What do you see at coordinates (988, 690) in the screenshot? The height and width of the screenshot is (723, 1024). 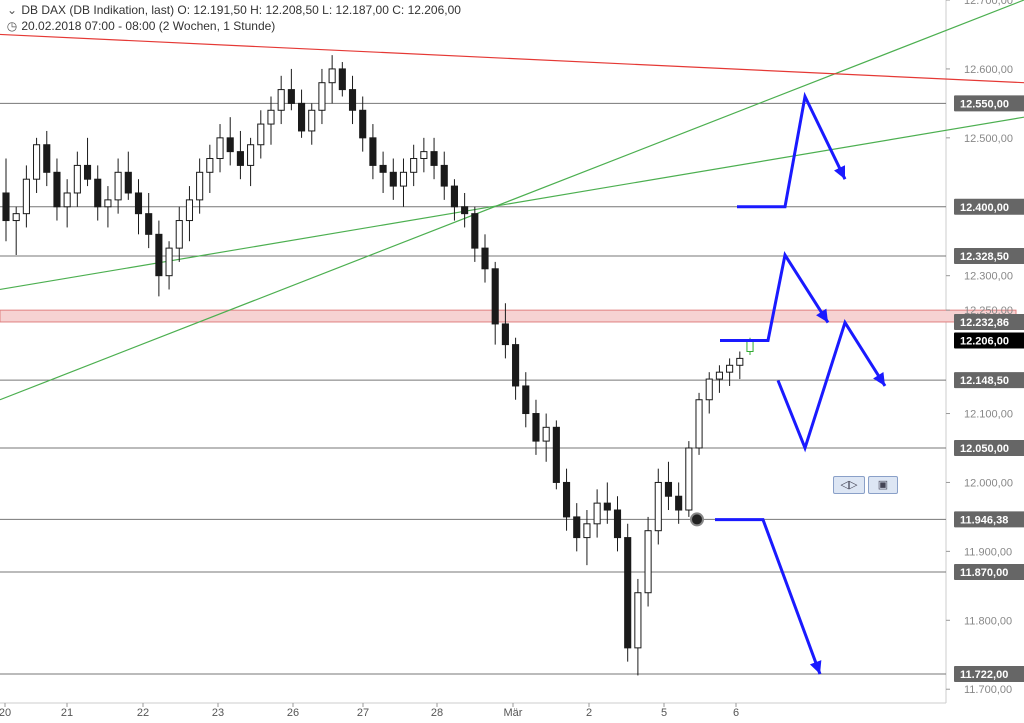 I see `y-tick-label: 11.700,00` at bounding box center [988, 690].